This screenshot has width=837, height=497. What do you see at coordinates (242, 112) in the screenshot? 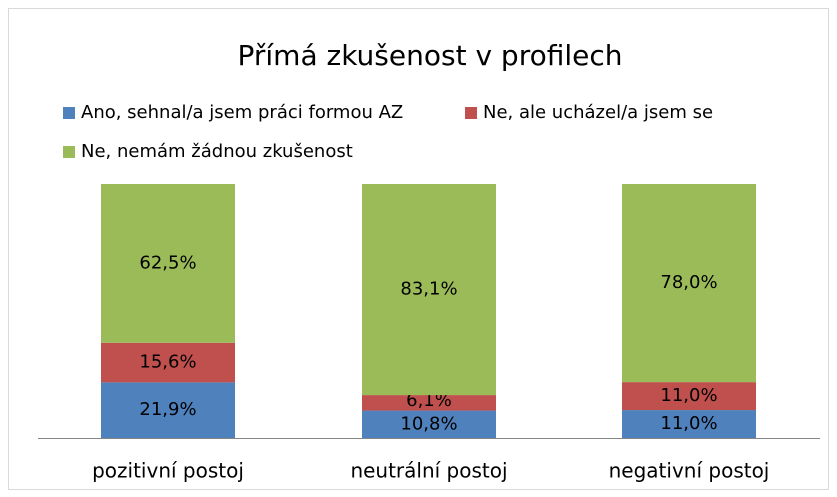
I see `legend-label: Ano, sehnal/a jsem práci formou AZ` at bounding box center [242, 112].